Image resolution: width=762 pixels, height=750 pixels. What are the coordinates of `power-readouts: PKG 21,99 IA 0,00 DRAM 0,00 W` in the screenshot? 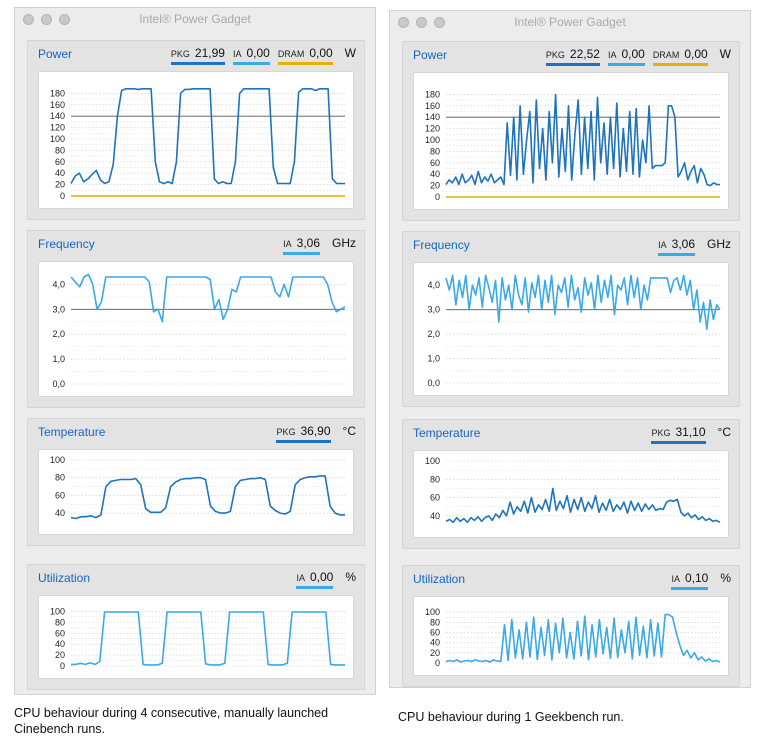 It's located at (263, 55).